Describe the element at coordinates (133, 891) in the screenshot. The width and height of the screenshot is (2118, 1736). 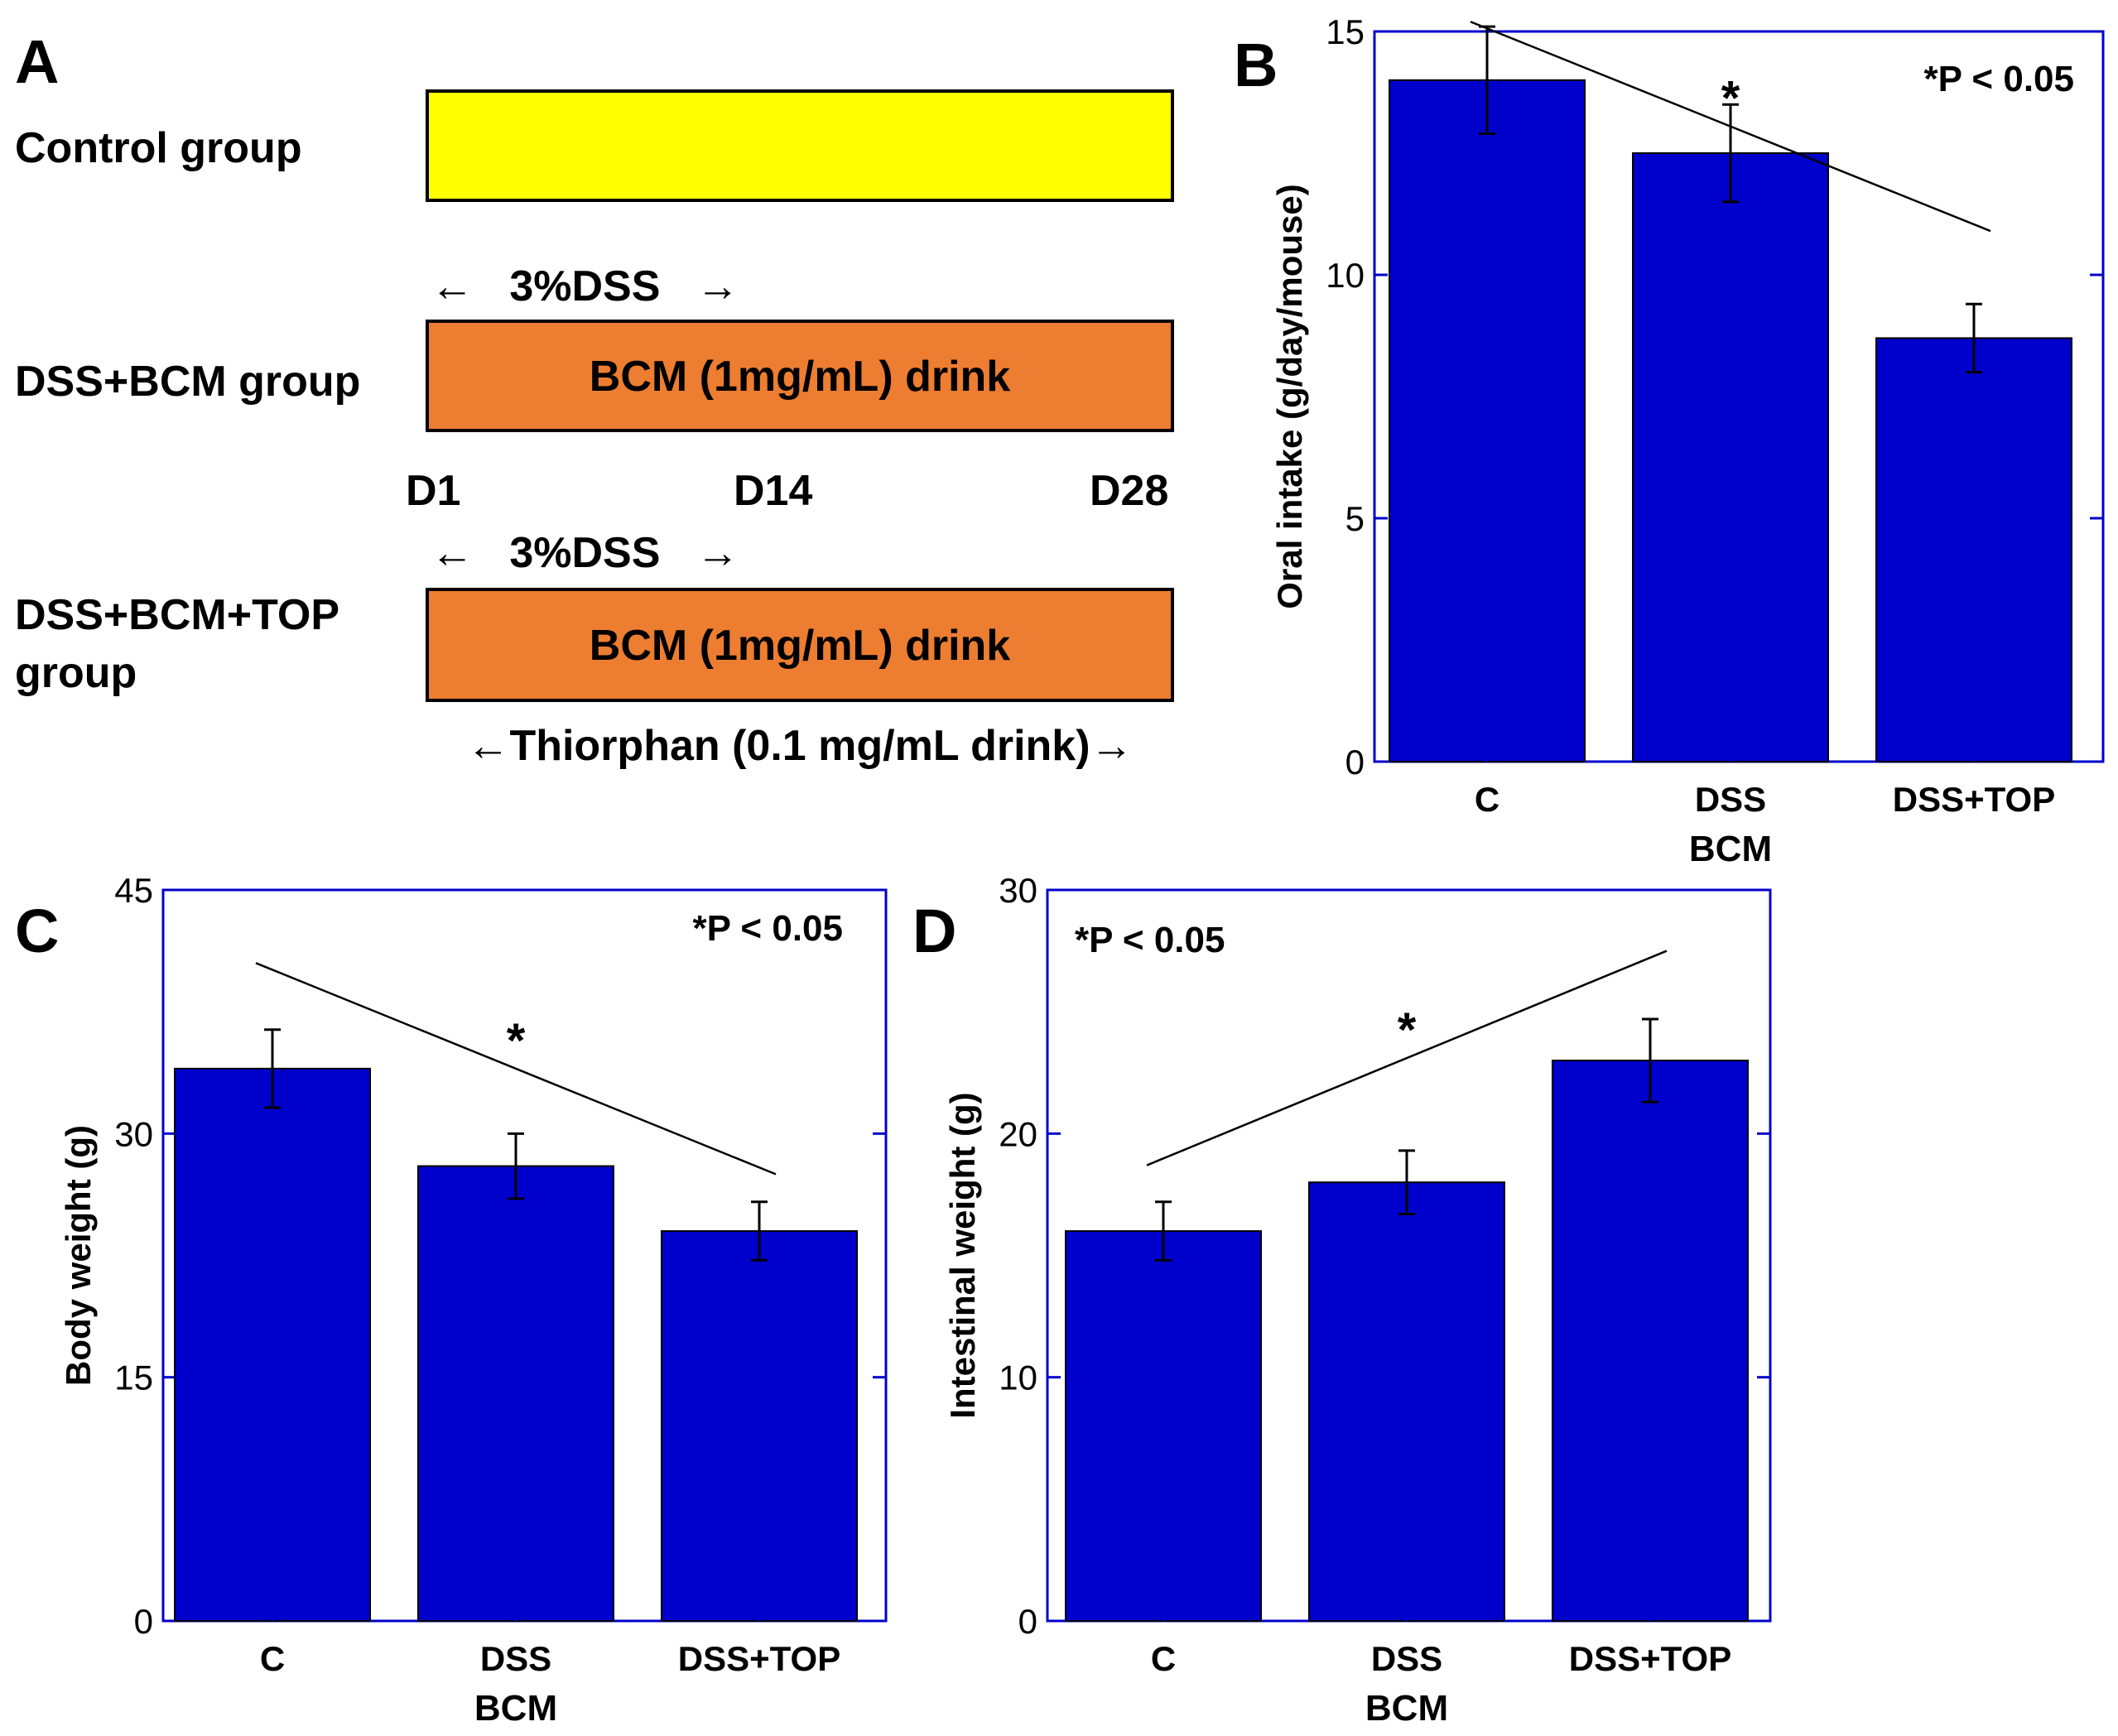
I see `y-tick-label-c-3: 45` at that location.